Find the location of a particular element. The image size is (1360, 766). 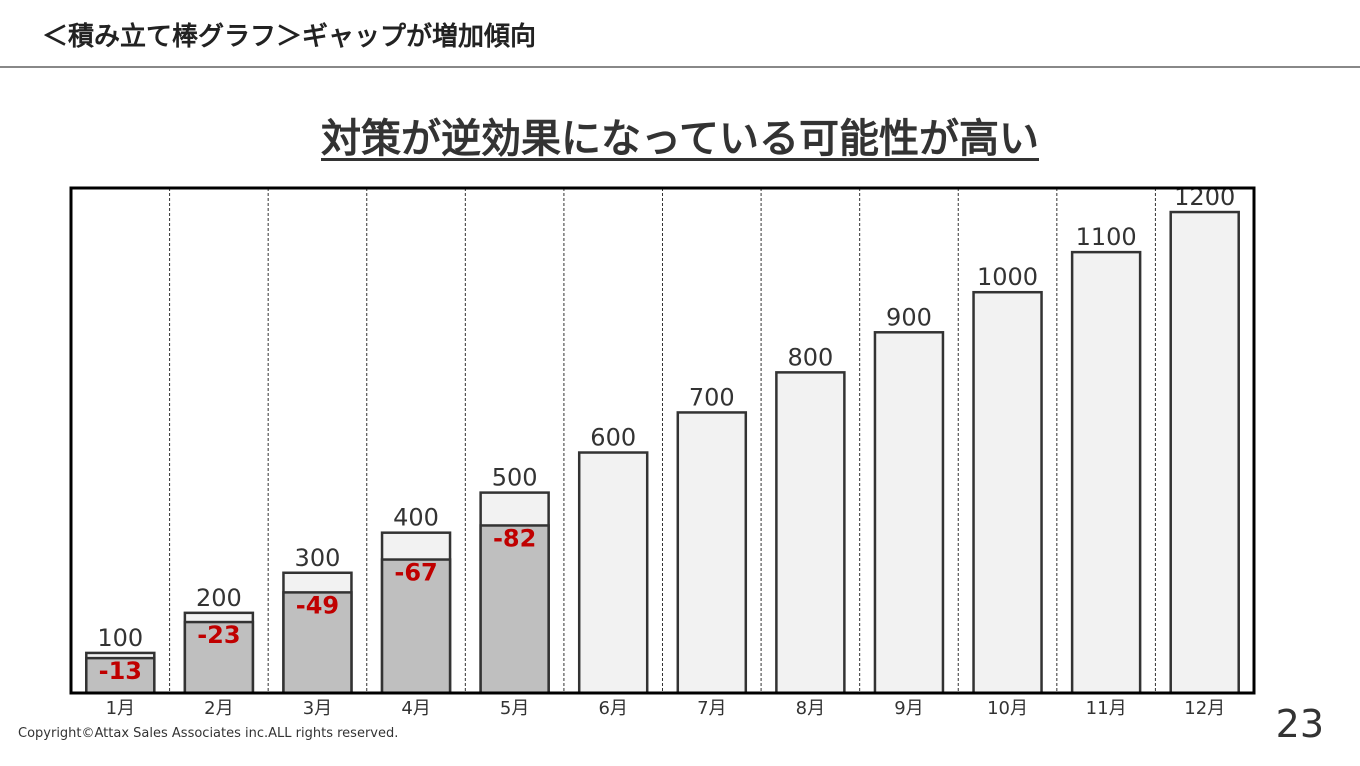

x-tick-label: 6月 is located at coordinates (612, 708).